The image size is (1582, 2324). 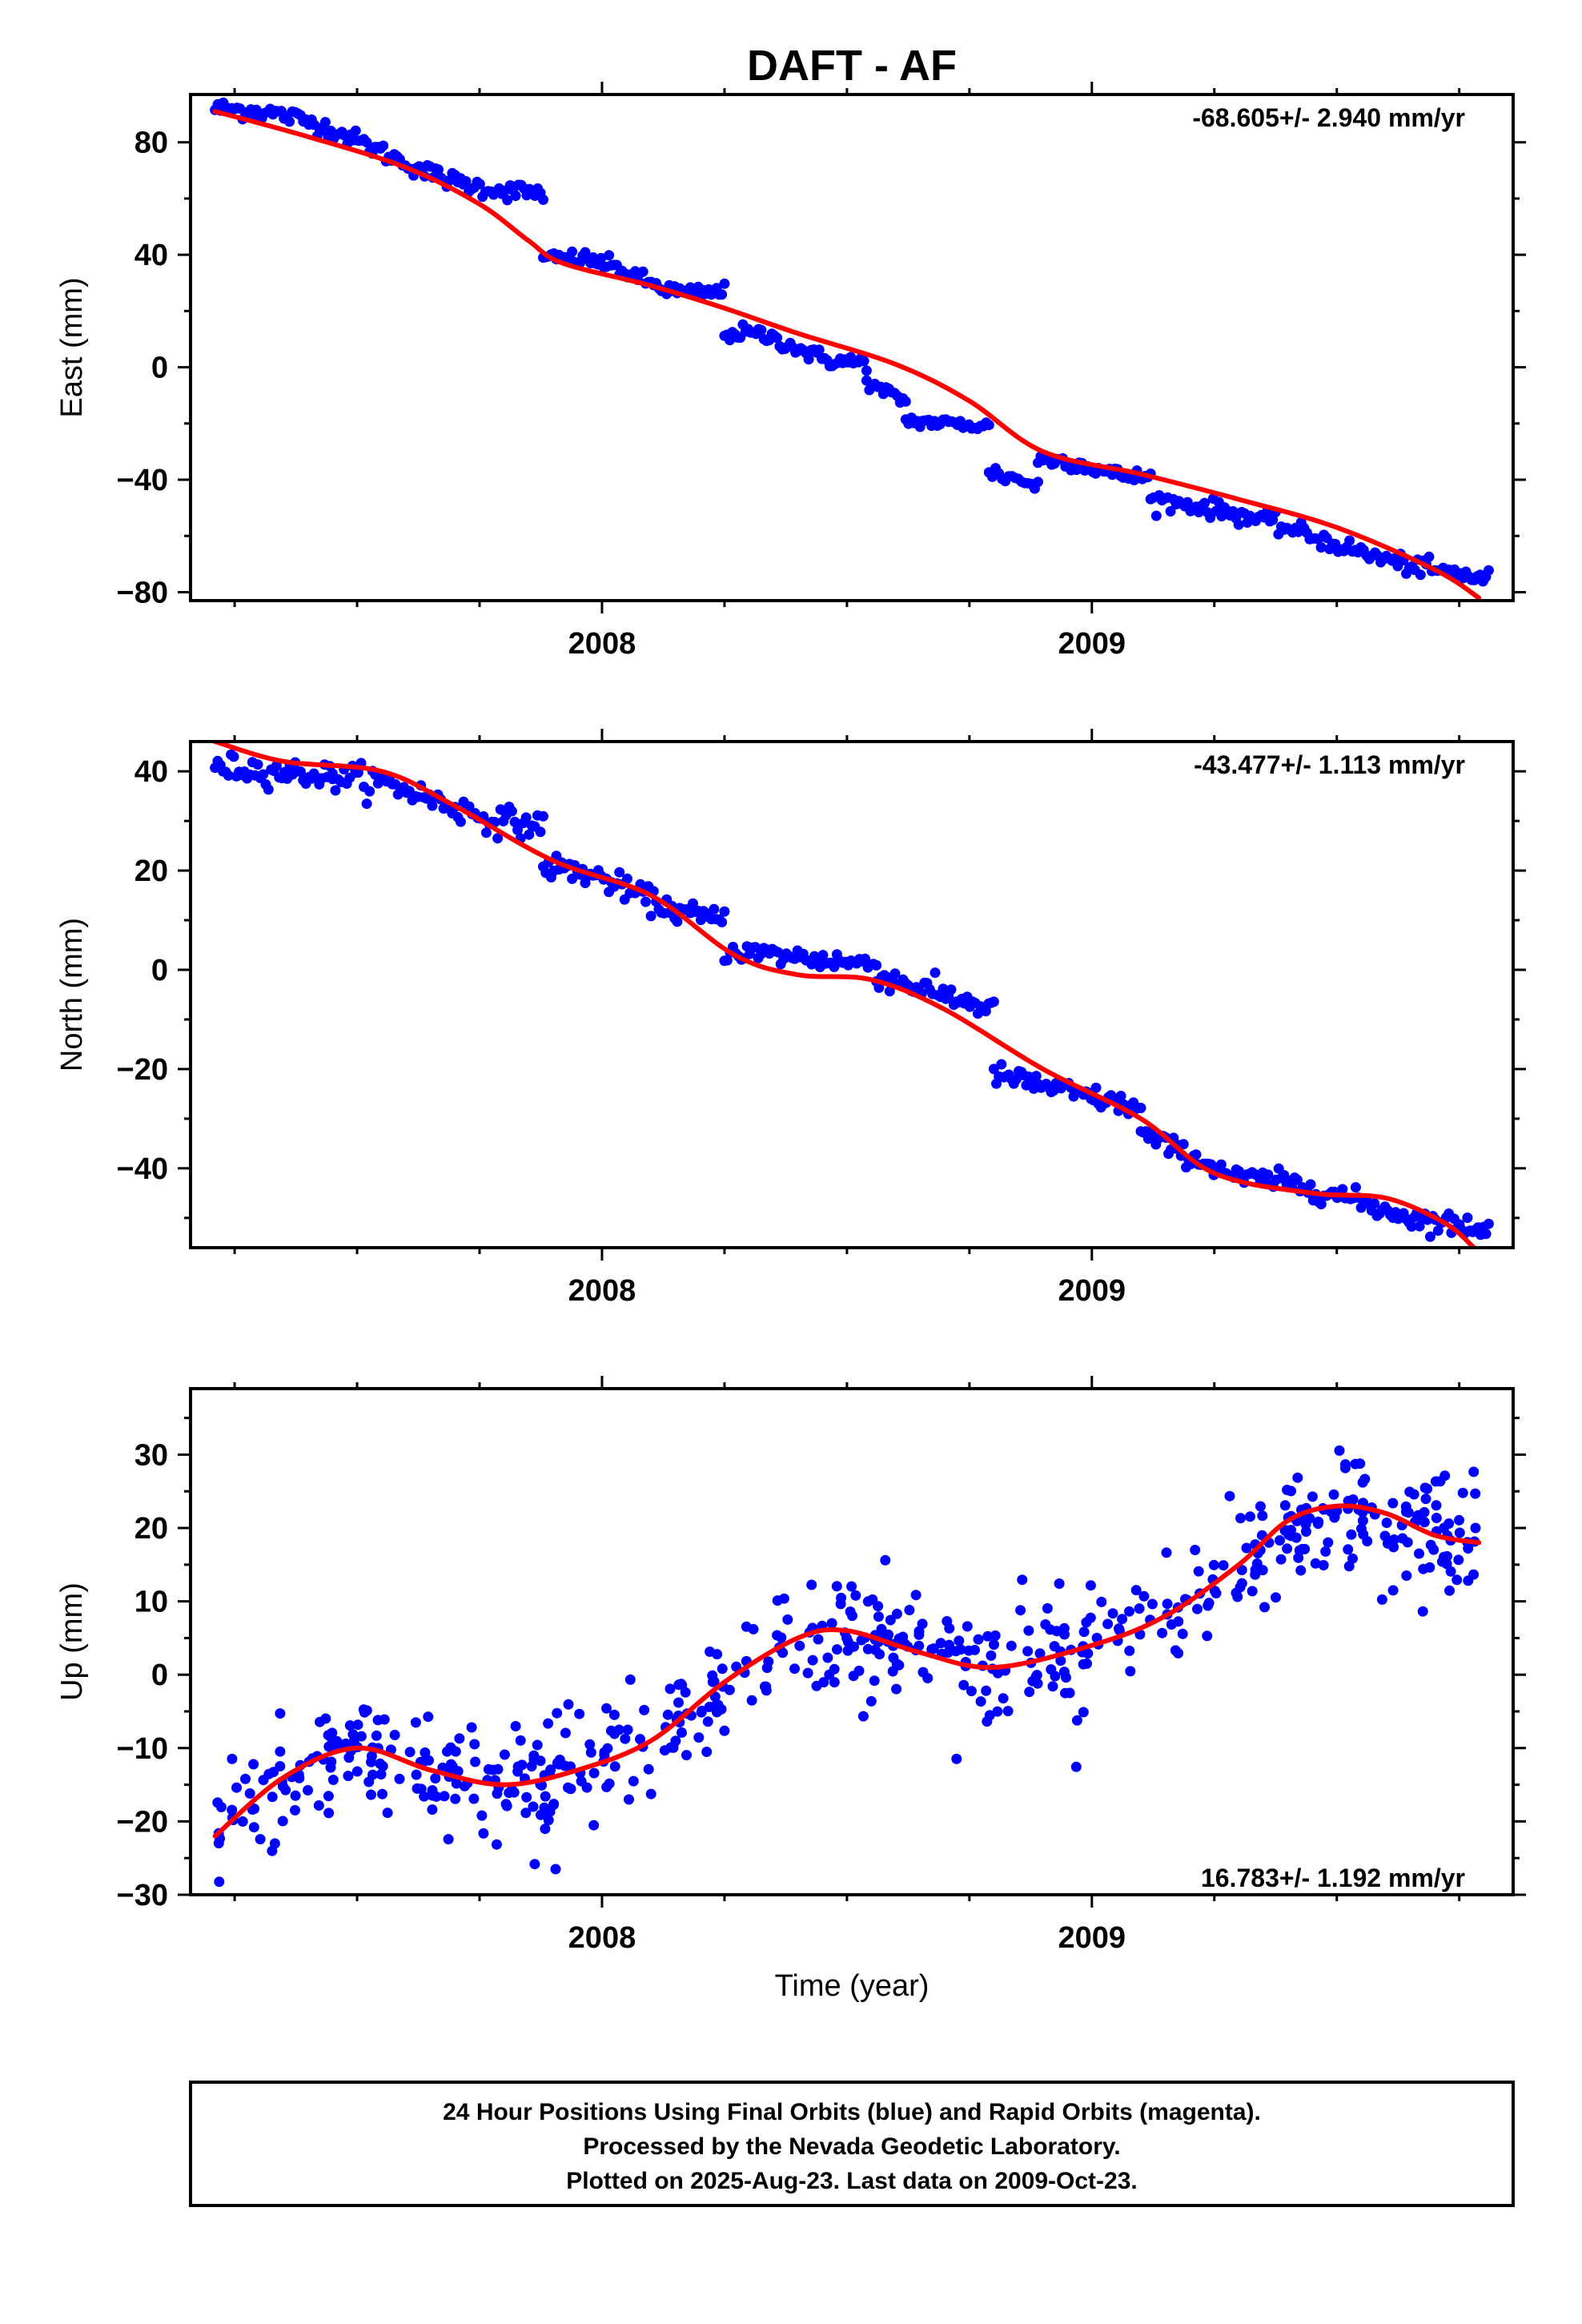 What do you see at coordinates (159, 368) in the screenshot?
I see `y-tick-label: 0` at bounding box center [159, 368].